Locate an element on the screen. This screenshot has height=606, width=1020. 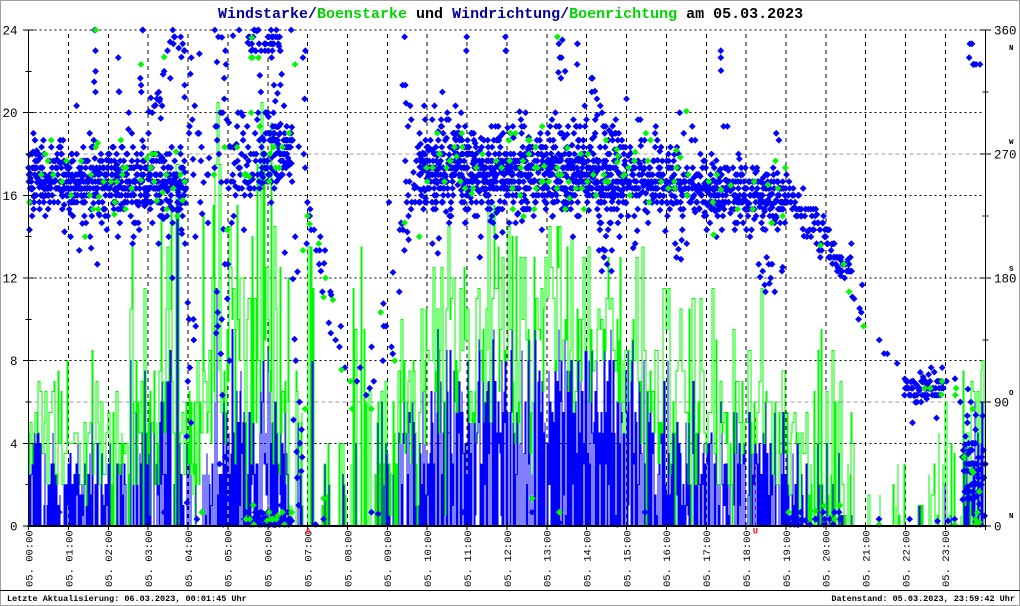
svg-text: 05. 13:00 is located at coordinates (549, 558).